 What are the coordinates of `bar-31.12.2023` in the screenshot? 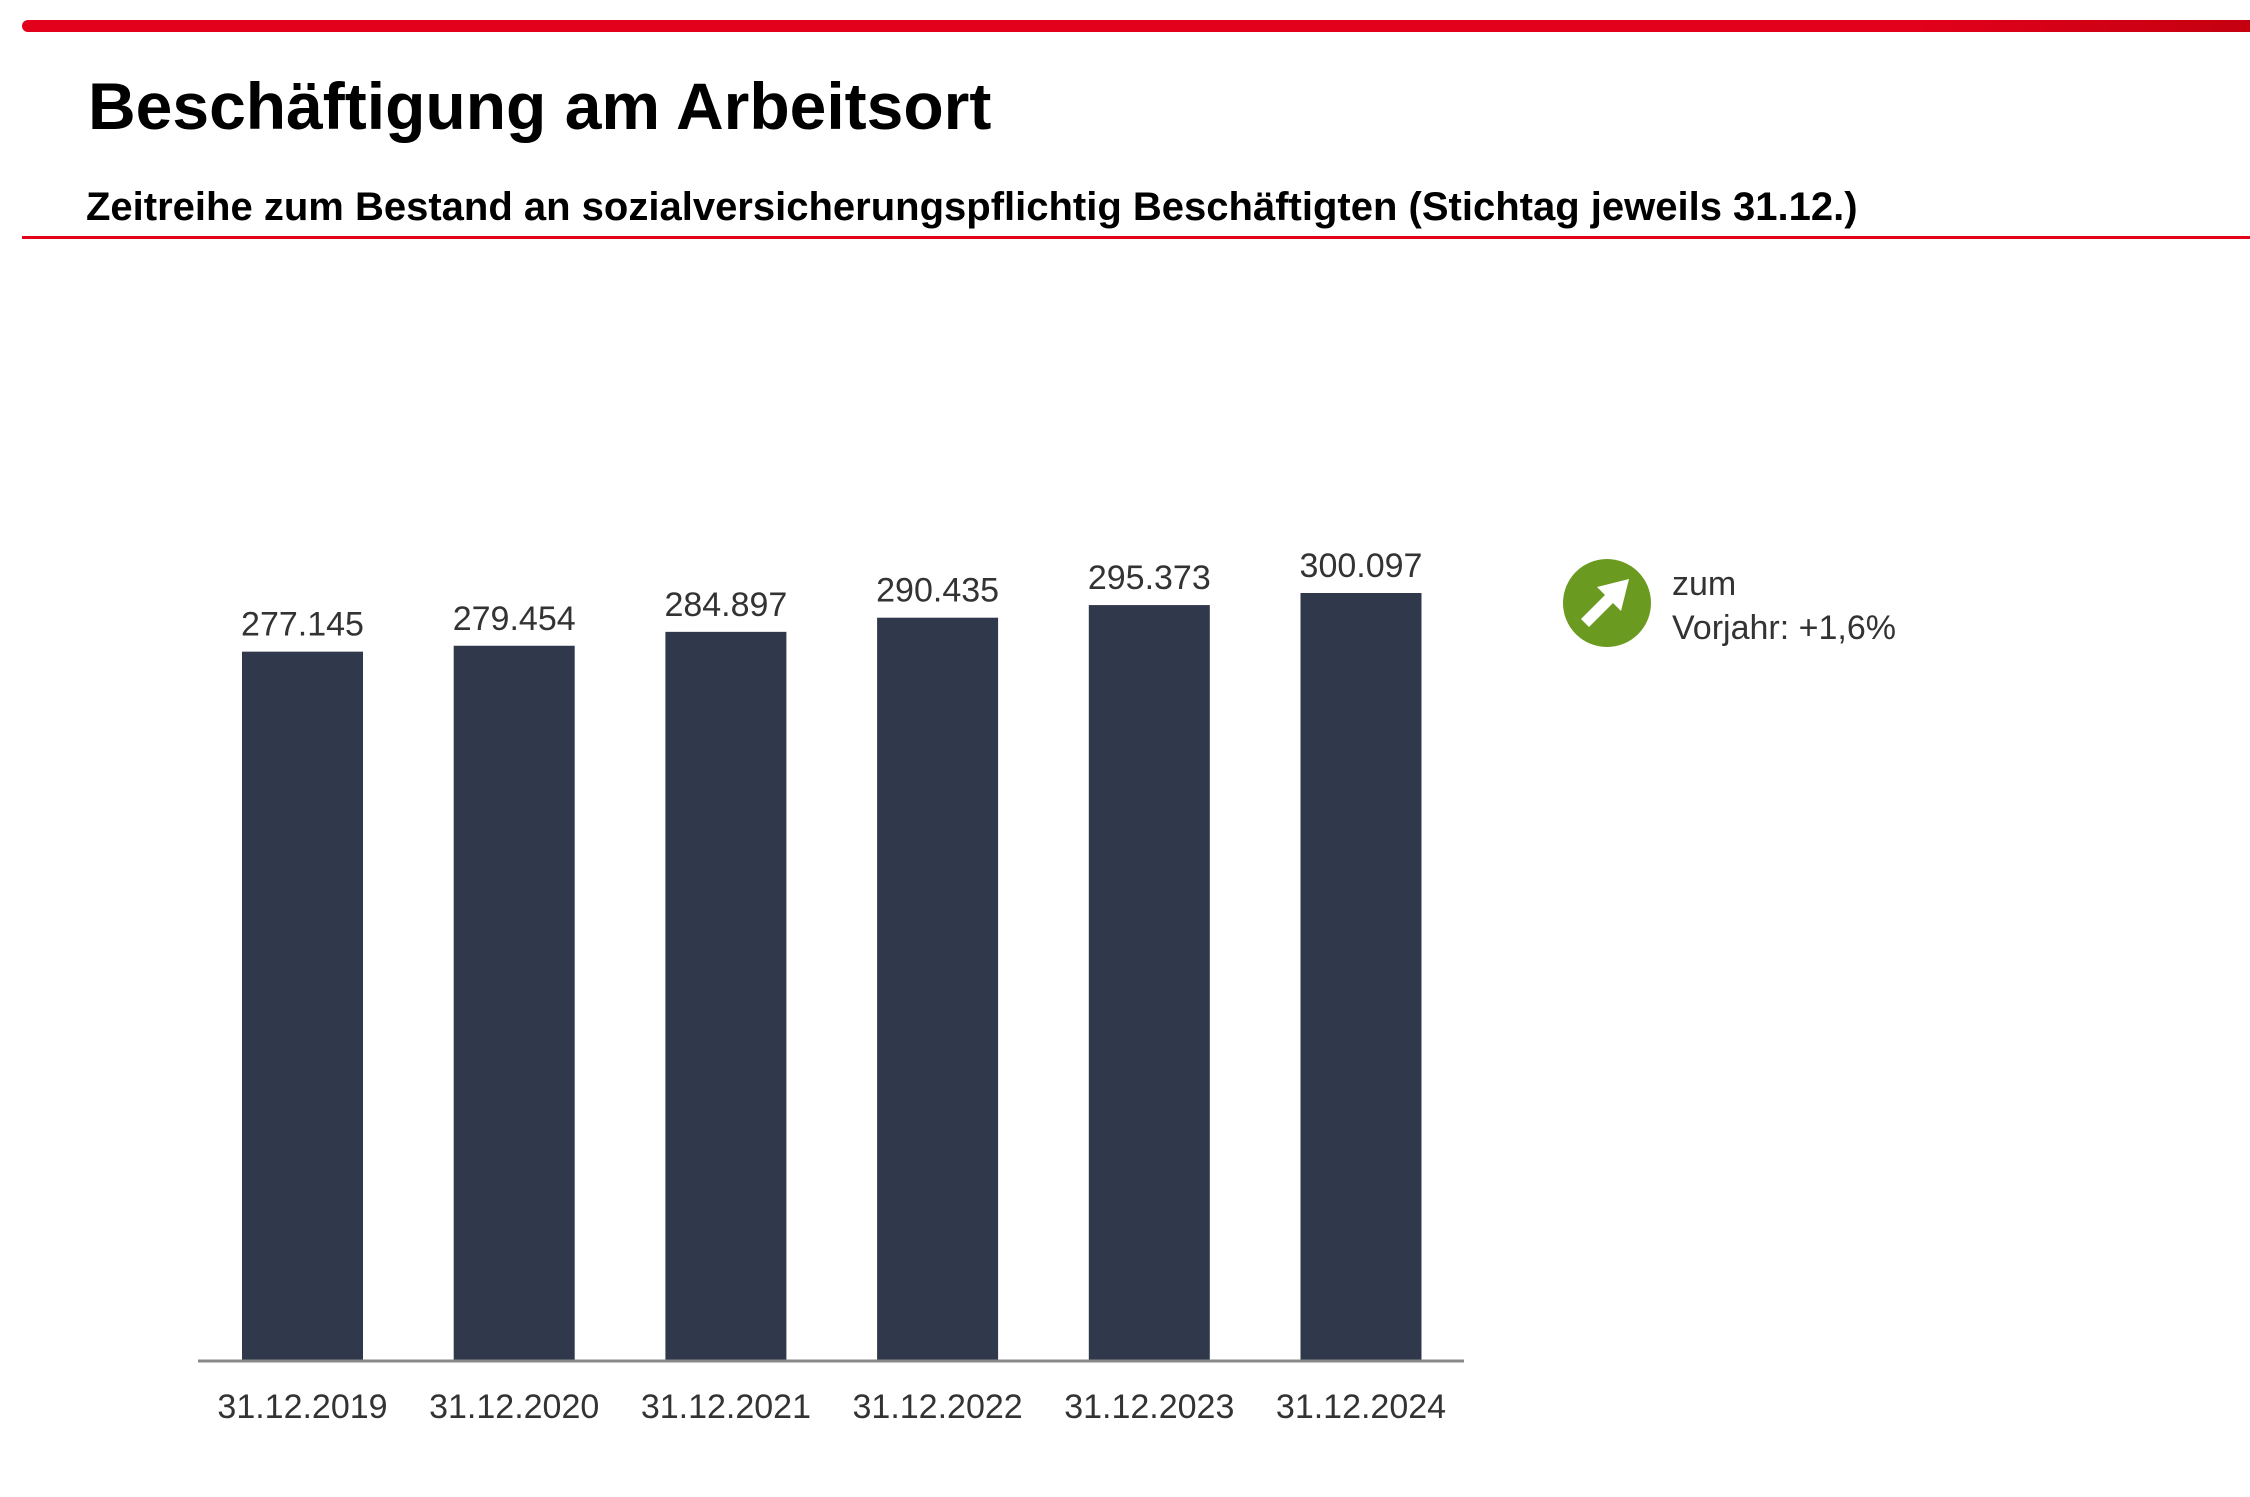 It's located at (1149, 982).